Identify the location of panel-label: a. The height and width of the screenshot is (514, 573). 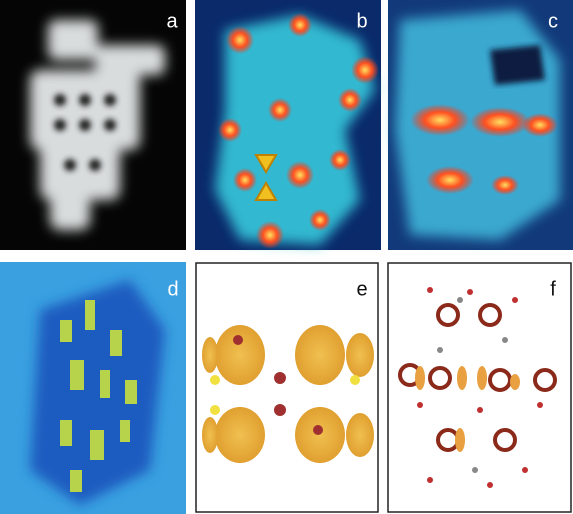
(172, 21).